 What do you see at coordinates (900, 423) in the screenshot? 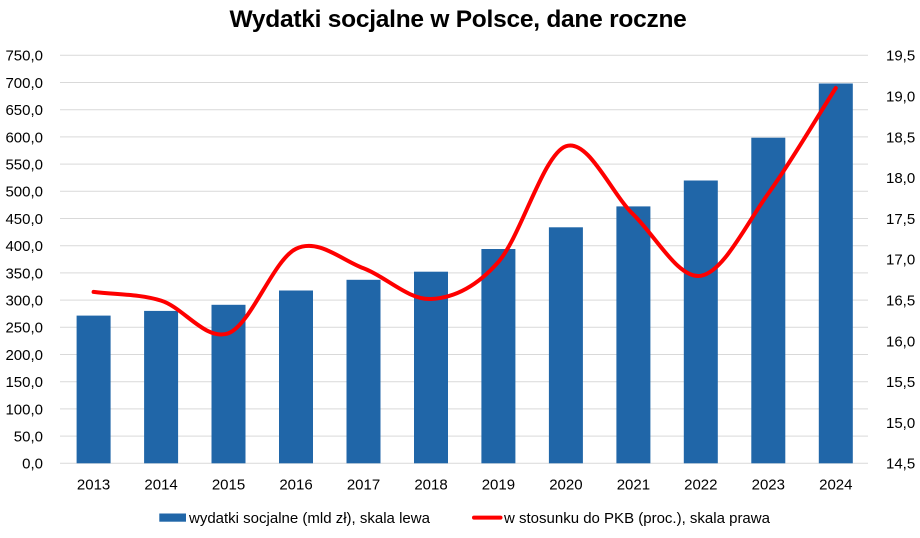
I see `svg-text: 15,0` at bounding box center [900, 423].